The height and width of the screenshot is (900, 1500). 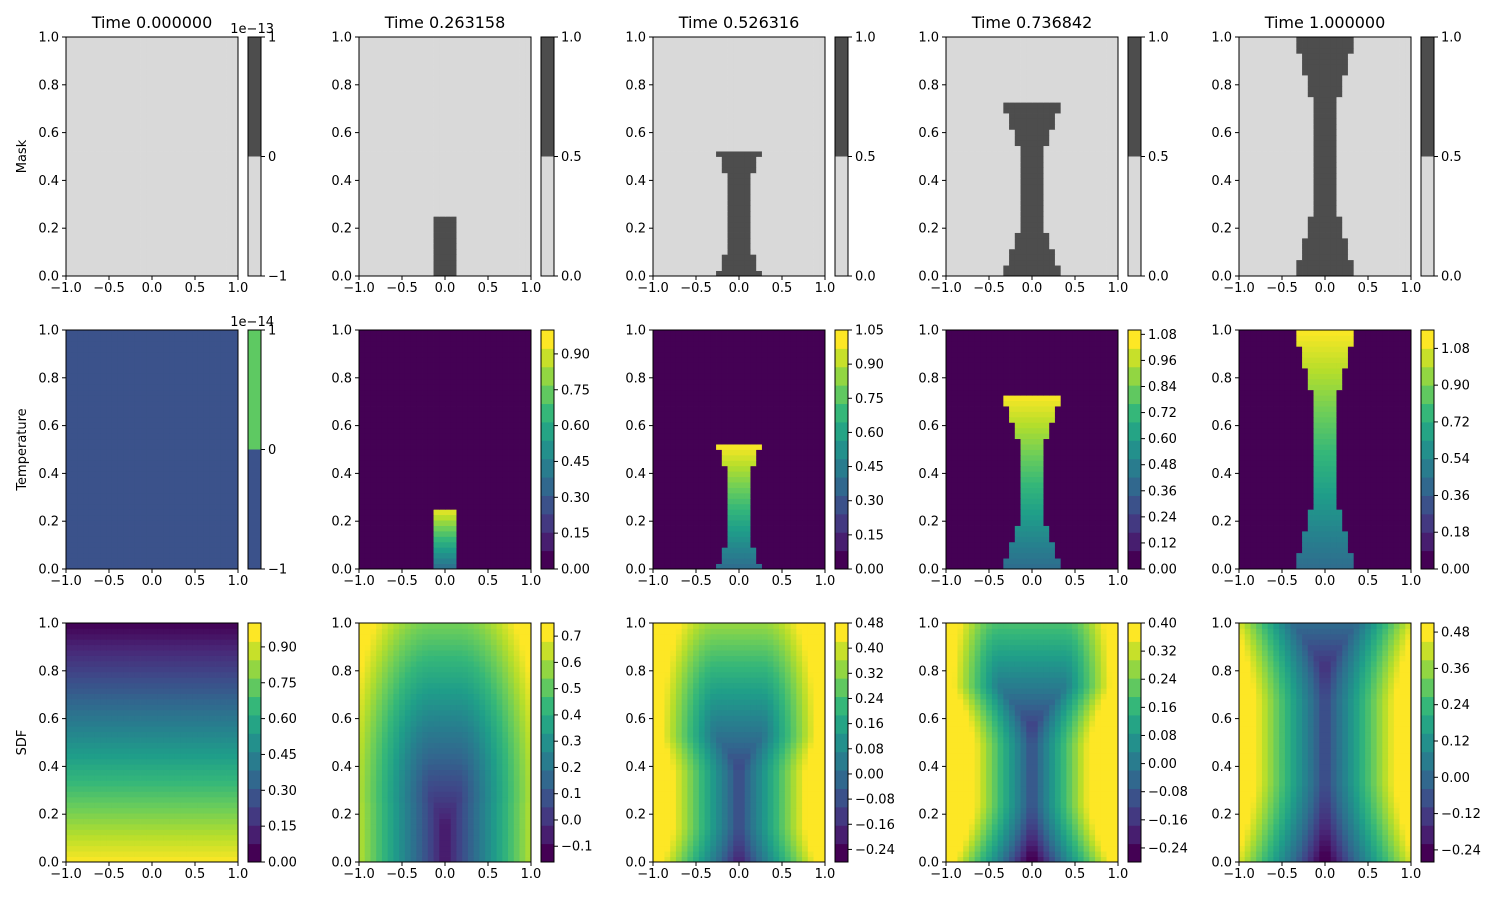 I want to click on colorbar-tick-label: 0.0, so click(x=865, y=277).